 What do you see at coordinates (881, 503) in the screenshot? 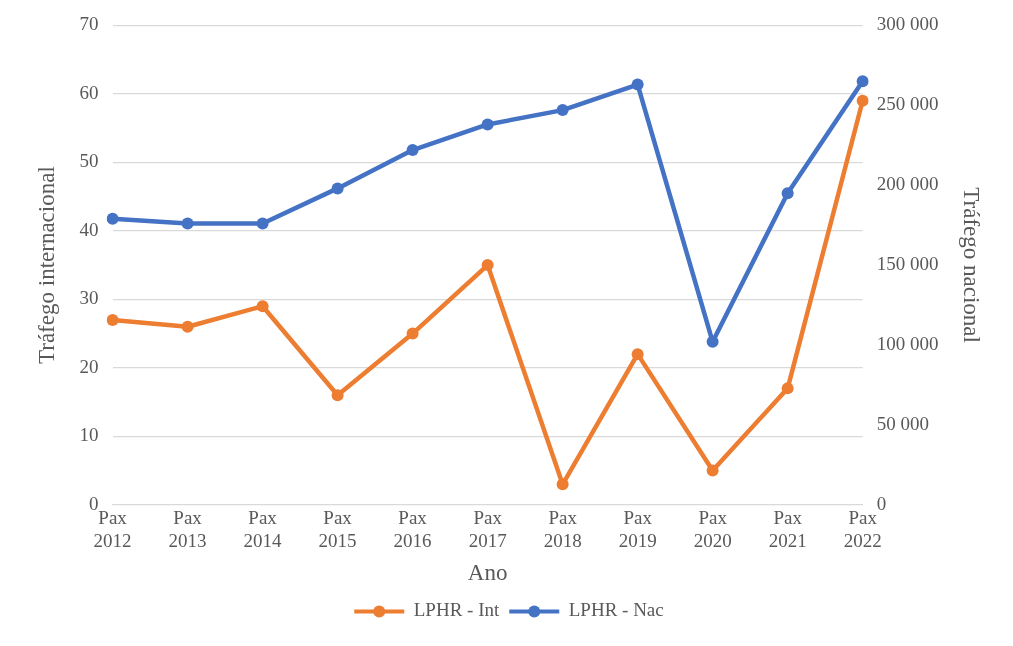
I see `y2-tick-label: 0` at bounding box center [881, 503].